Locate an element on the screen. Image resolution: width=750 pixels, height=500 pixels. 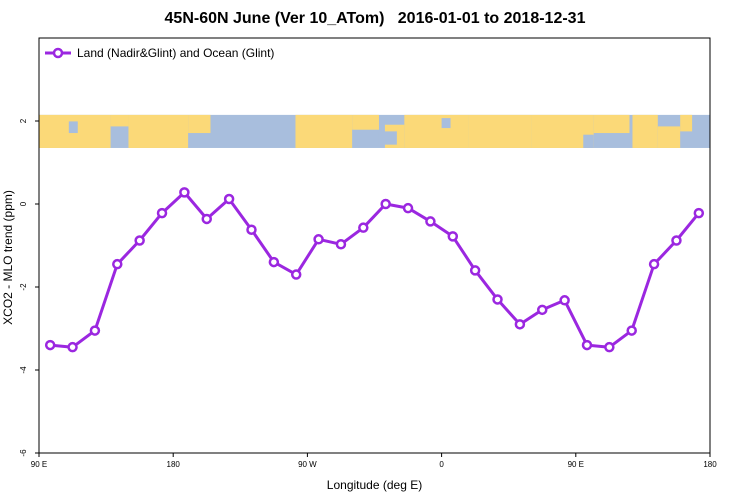
x-tick-label: 90 W is located at coordinates (307, 464).